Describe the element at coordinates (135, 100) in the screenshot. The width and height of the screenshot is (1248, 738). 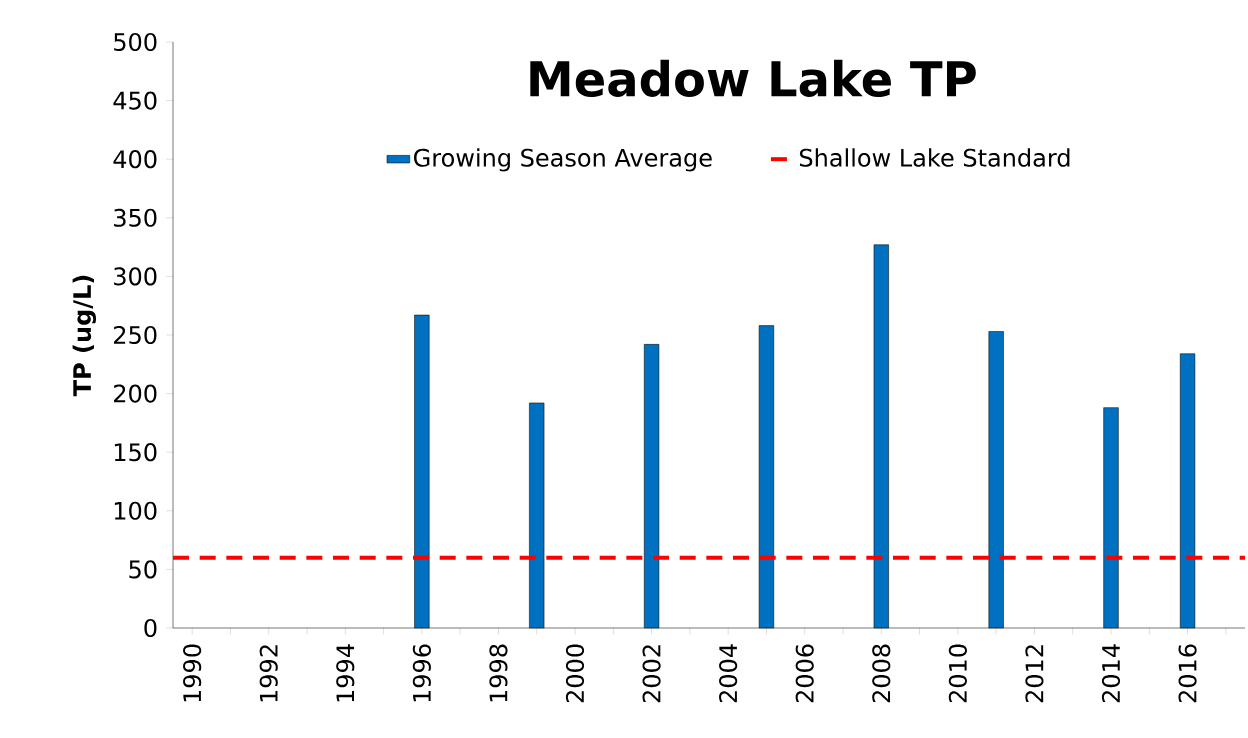
I see `y-tick-label: 450` at that location.